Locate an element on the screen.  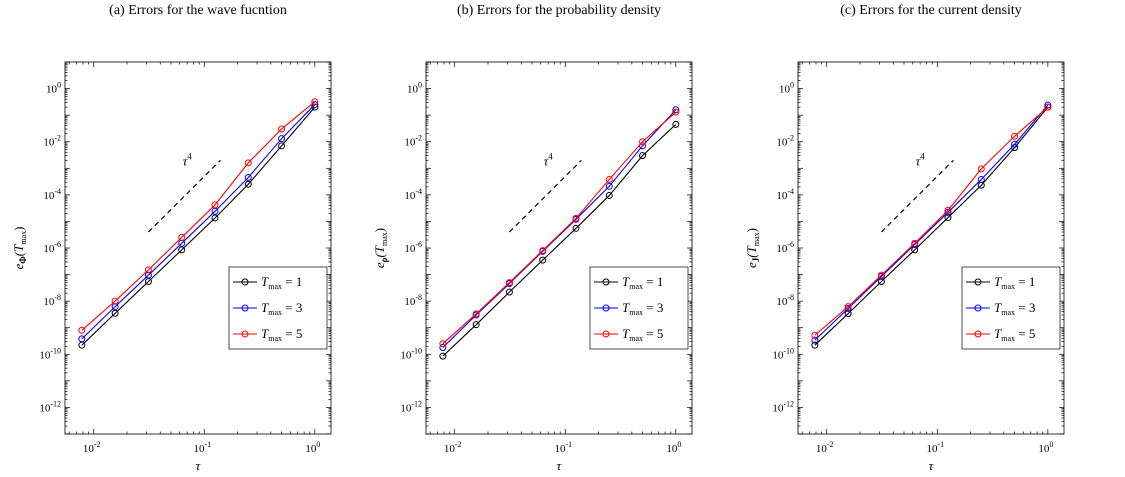
chart-title: (b) Errors for the probability density is located at coordinates (559, 10).